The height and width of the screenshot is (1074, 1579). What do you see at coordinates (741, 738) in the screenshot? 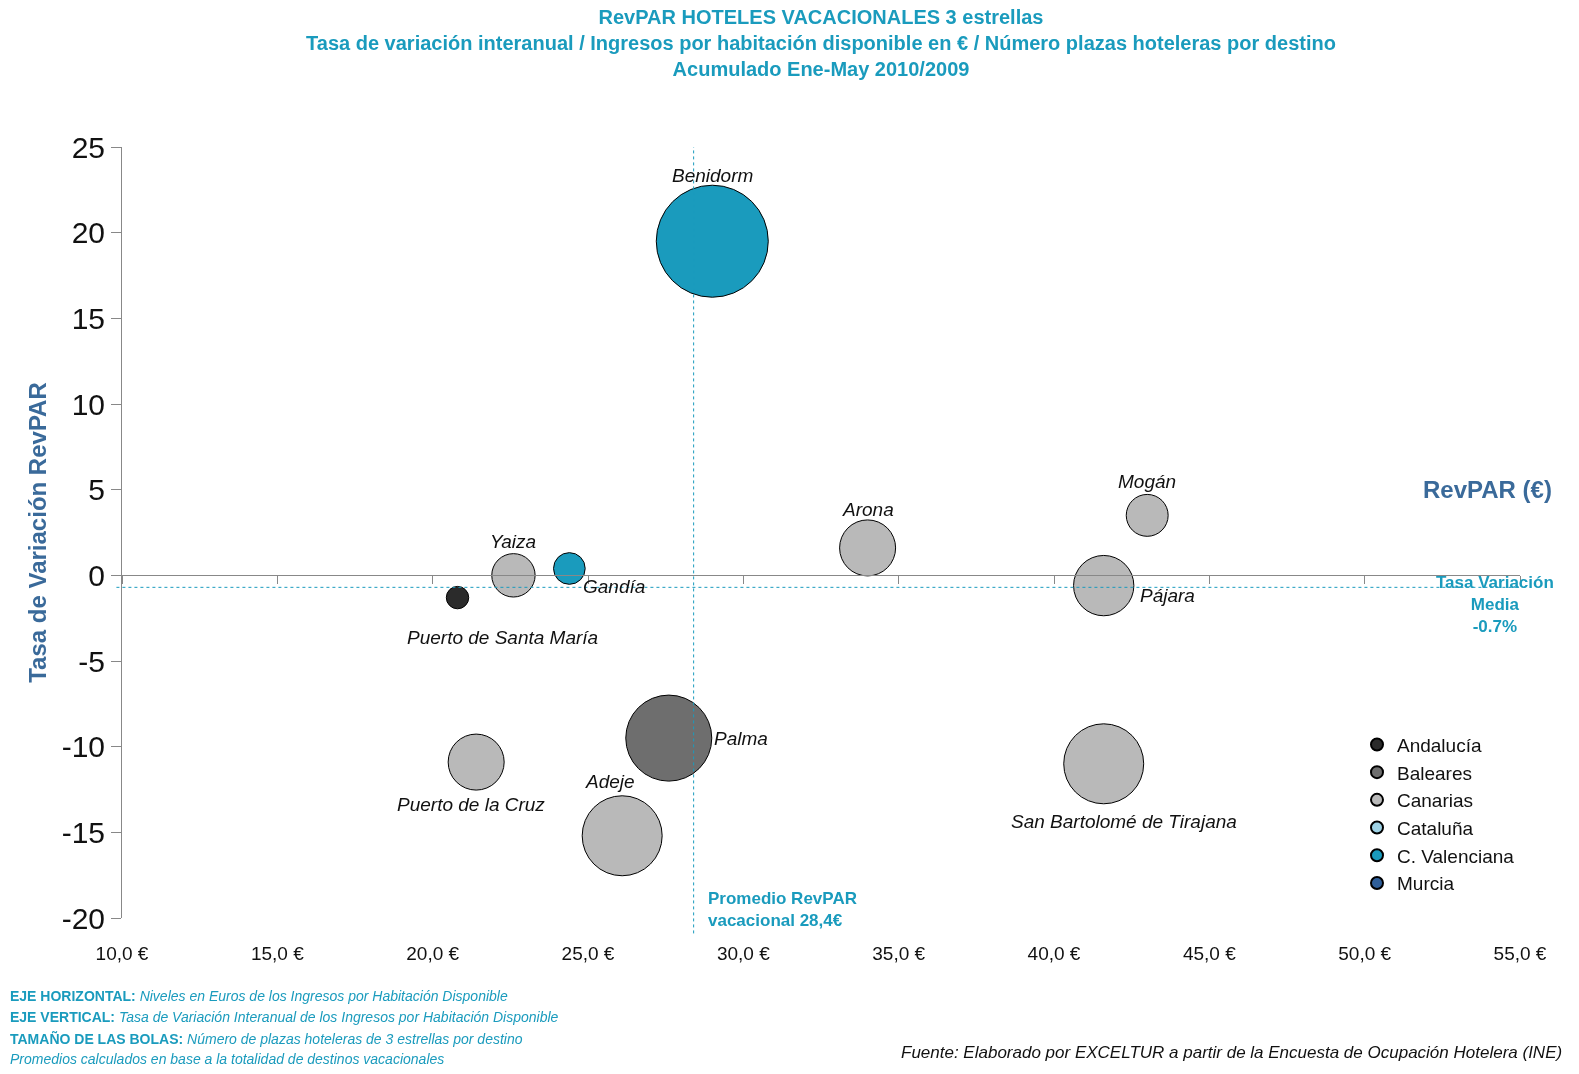
I see `annotation: Palma` at bounding box center [741, 738].